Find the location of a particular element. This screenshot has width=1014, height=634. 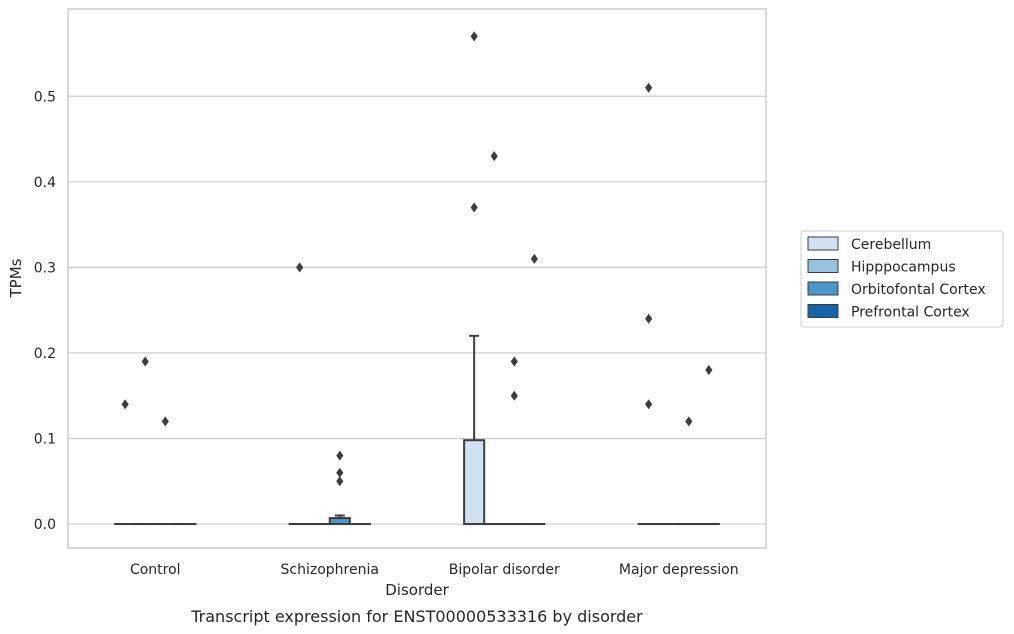

y-tick-label: 0.3 is located at coordinates (45, 268).